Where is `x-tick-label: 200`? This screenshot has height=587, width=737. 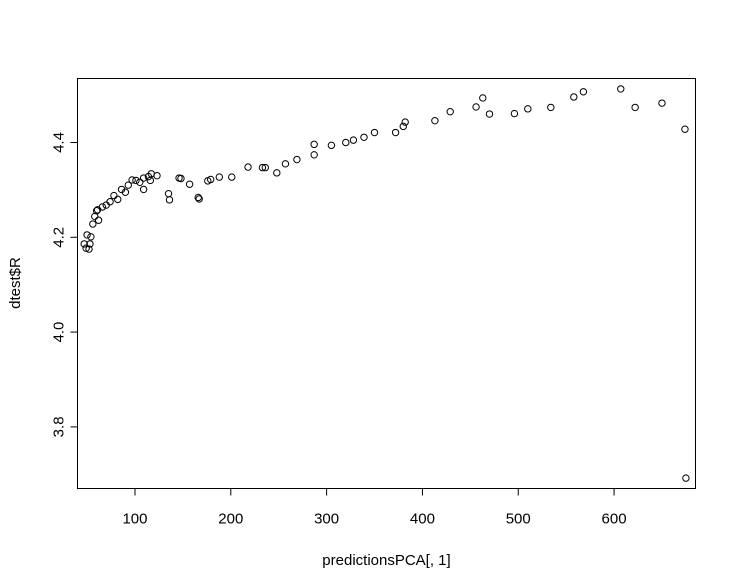 x-tick-label: 200 is located at coordinates (230, 519).